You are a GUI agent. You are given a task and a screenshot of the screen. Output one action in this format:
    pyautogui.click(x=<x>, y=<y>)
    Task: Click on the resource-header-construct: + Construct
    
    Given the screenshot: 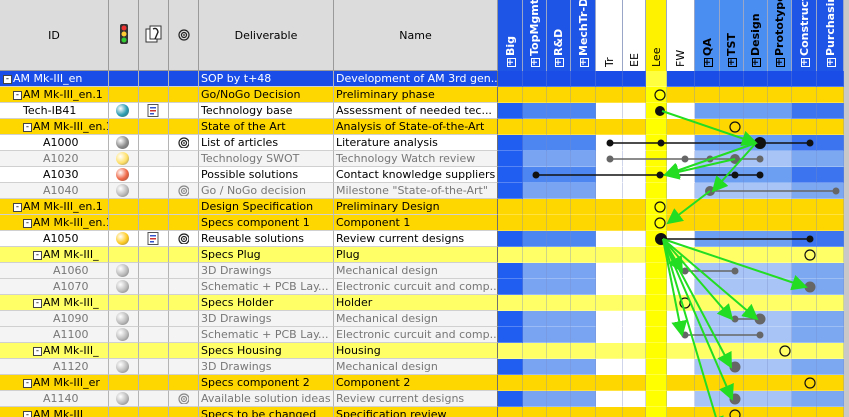 What is the action you would take?
    pyautogui.click(x=804, y=35)
    